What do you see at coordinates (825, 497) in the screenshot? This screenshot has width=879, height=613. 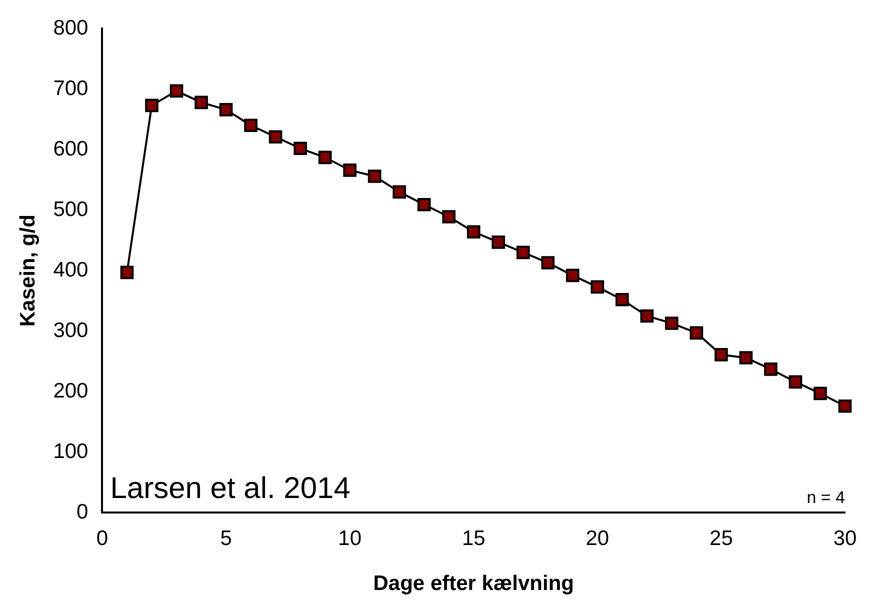 I see `annotation: n = 4` at bounding box center [825, 497].